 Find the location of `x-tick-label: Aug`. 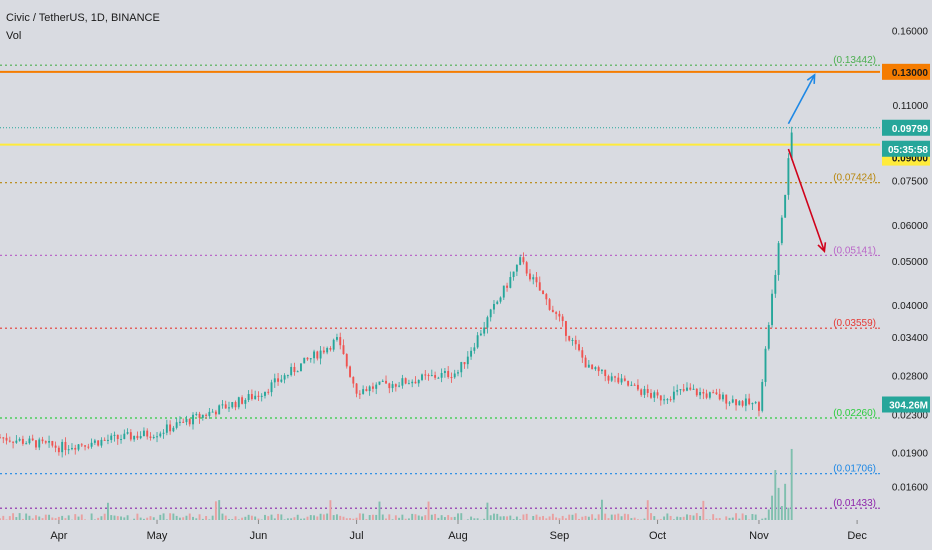

x-tick-label: Aug is located at coordinates (458, 536).